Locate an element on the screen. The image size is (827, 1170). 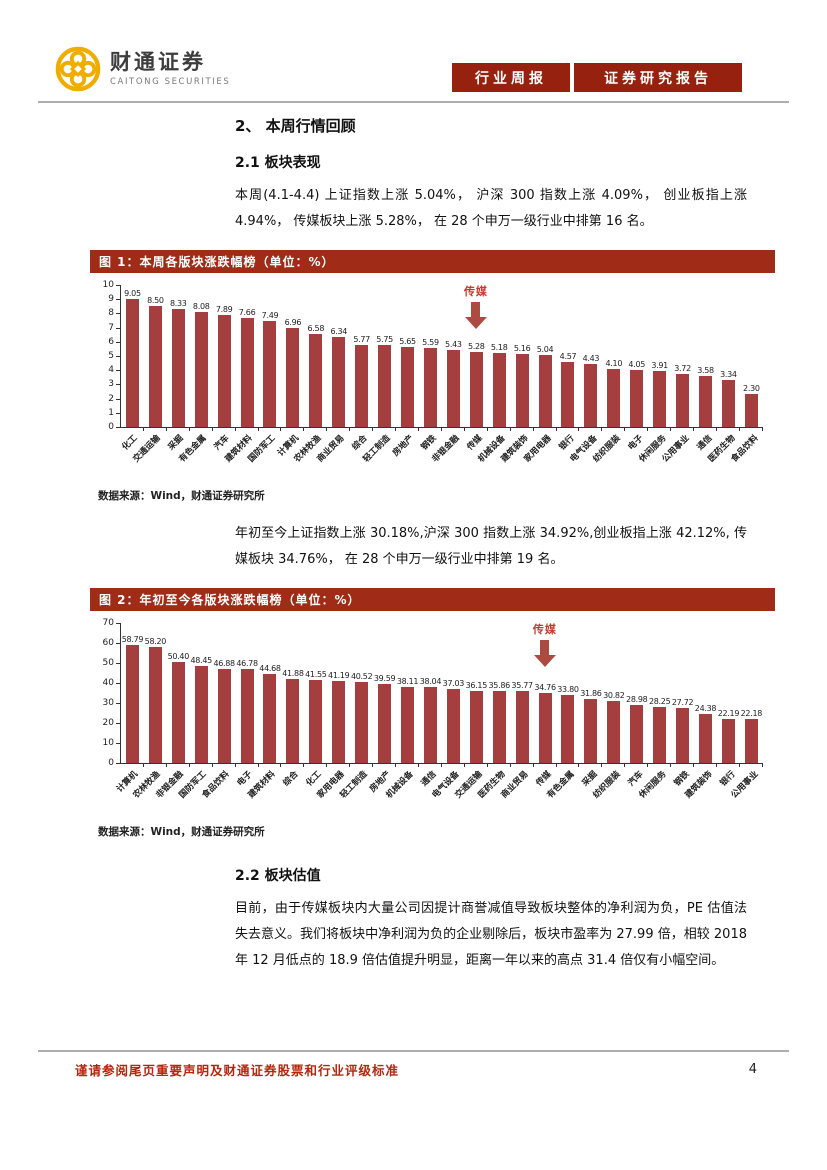
category-slot: 休闲服务 is located at coordinates (654, 791).